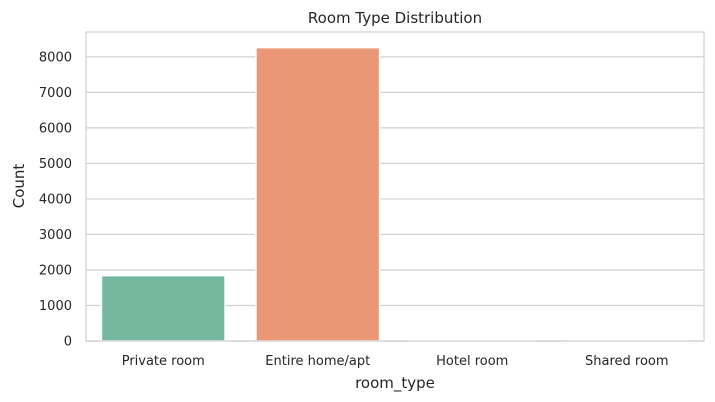  What do you see at coordinates (318, 194) in the screenshot?
I see `bar-entire-home-apt` at bounding box center [318, 194].